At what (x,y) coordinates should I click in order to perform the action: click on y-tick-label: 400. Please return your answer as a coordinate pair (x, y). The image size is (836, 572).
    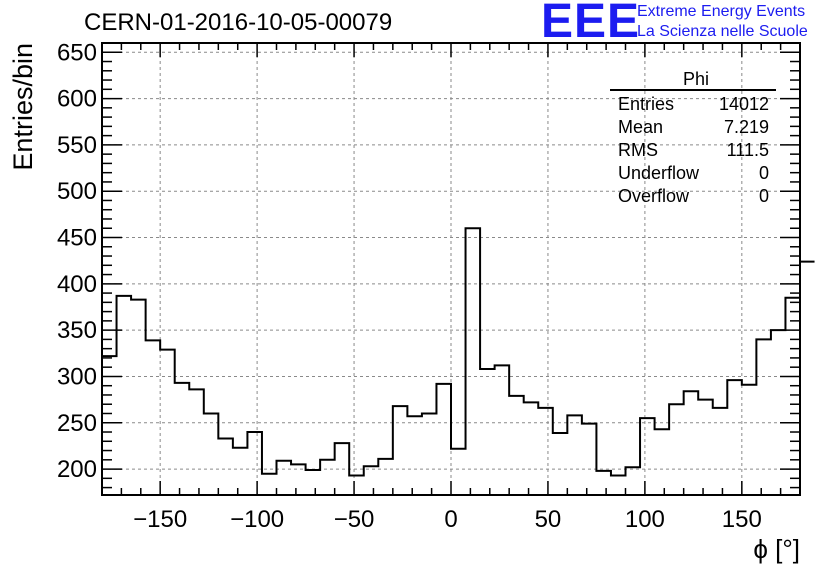
    Looking at the image, I should click on (77, 284).